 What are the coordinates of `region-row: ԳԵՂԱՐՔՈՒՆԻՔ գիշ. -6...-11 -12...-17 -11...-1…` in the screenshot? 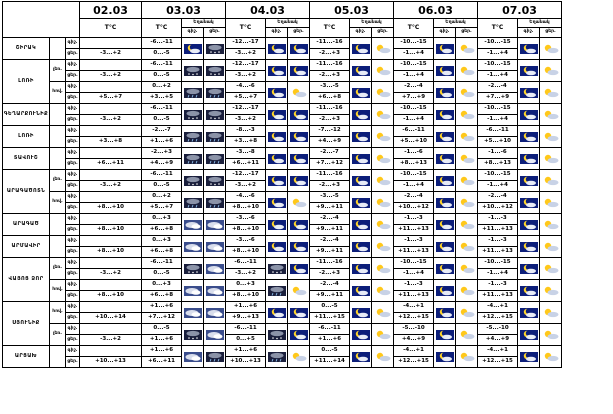 It's located at (282, 114).